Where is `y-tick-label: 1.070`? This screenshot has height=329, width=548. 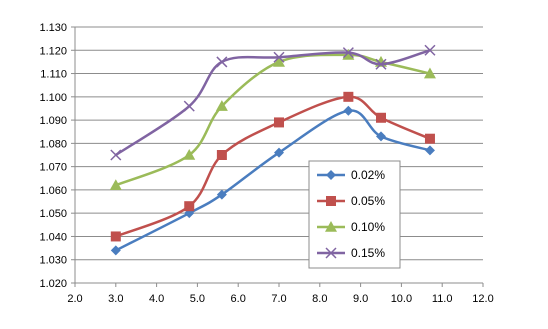
y-tick-label: 1.070 is located at coordinates (53, 168).